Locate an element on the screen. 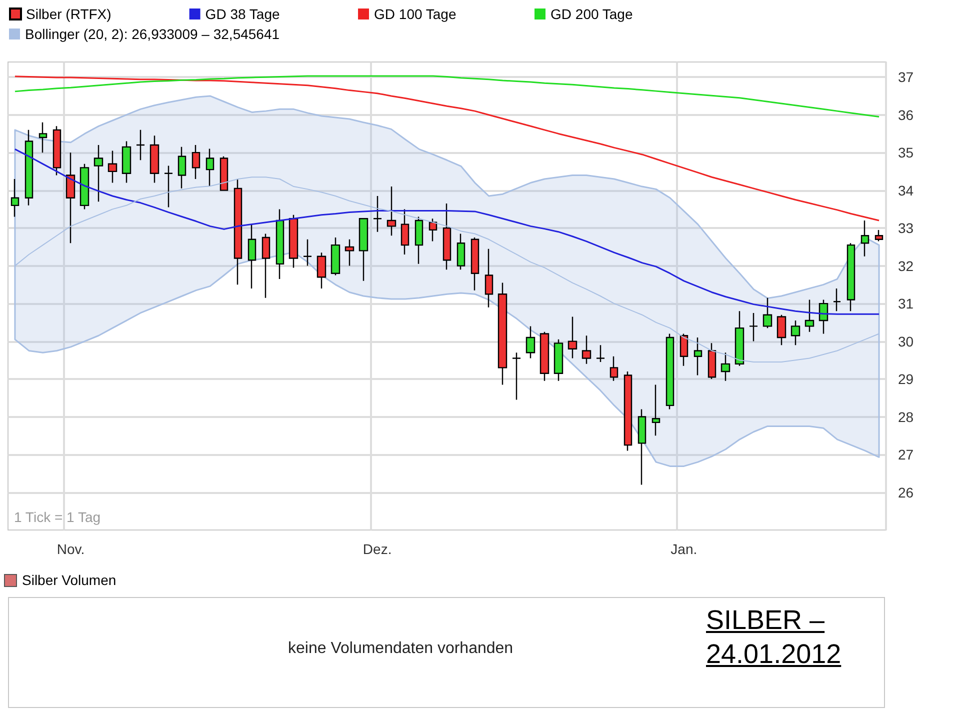  x-tick-label: Nov. is located at coordinates (70, 549).